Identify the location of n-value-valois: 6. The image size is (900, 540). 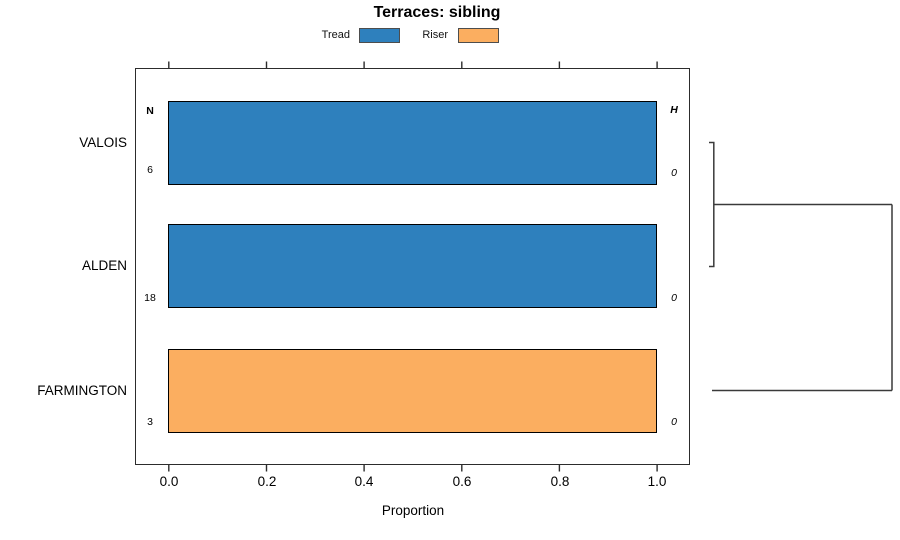
(150, 170).